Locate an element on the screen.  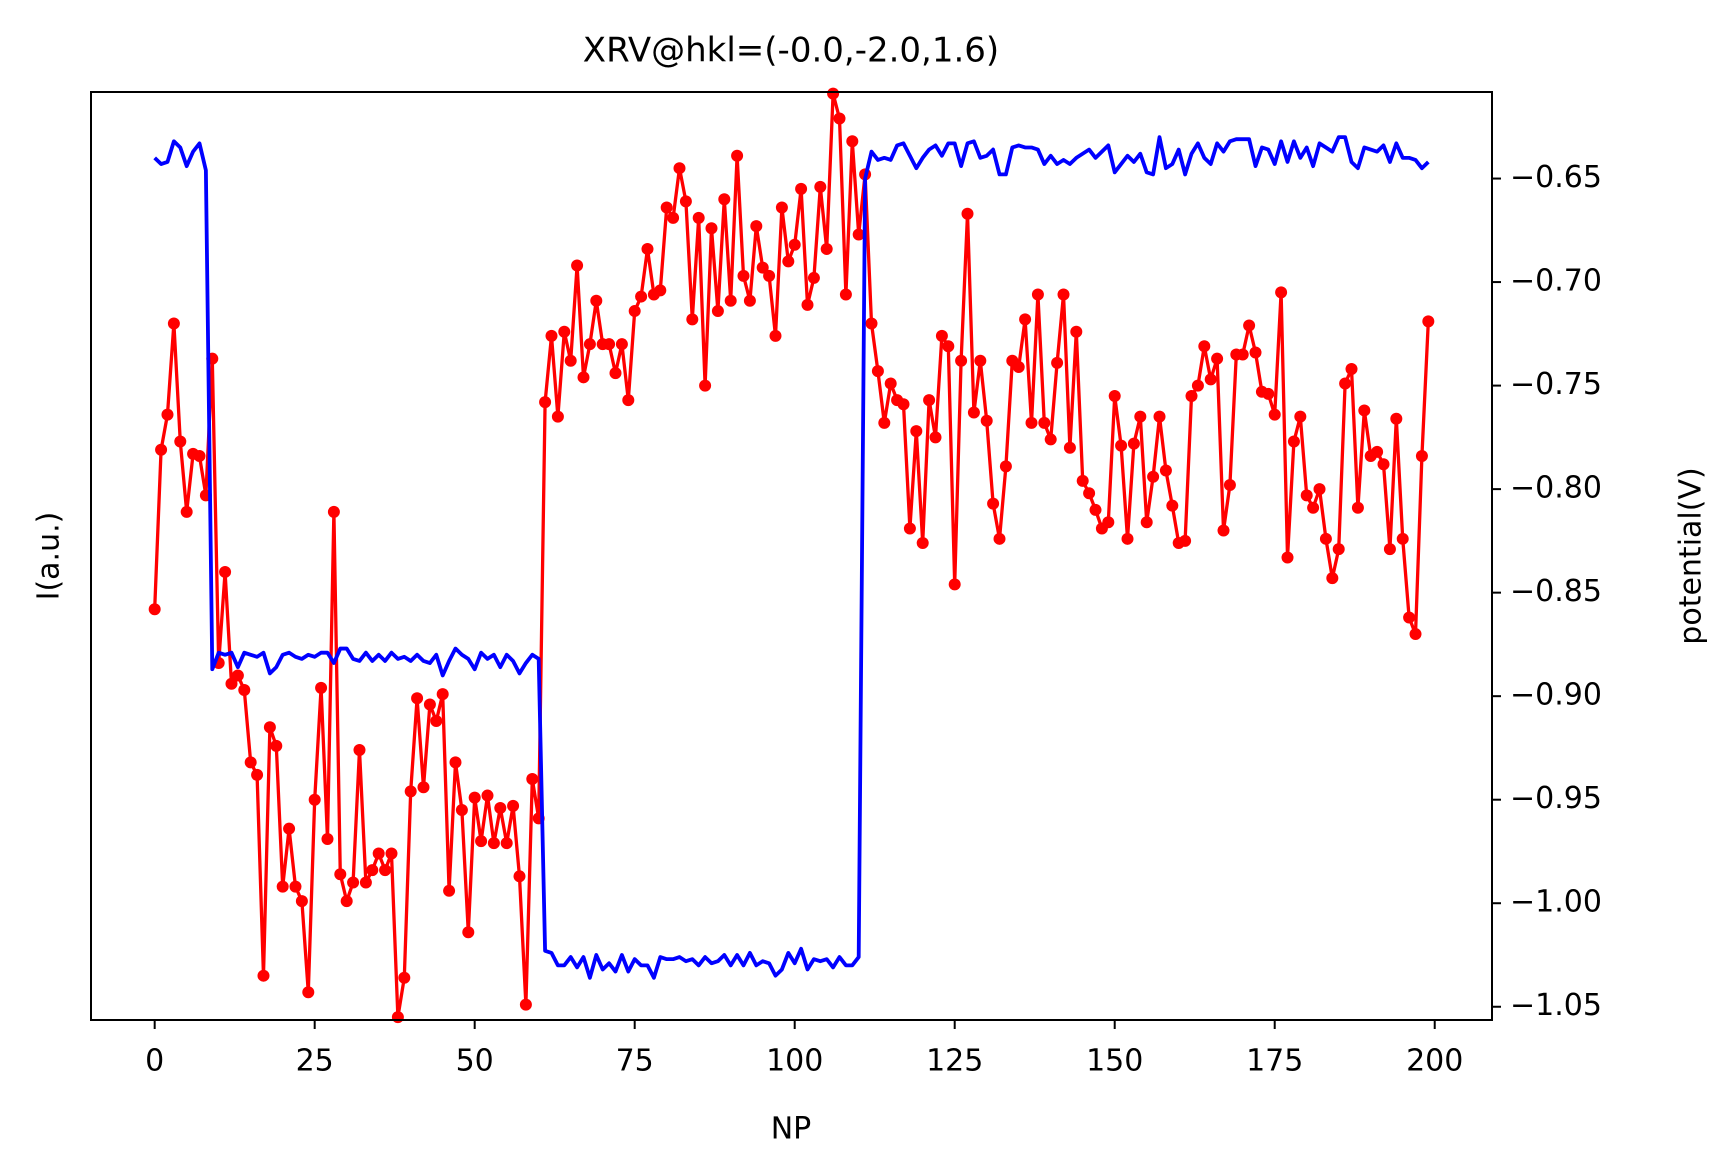
y2-tick-label: −0.70 is located at coordinates (1556, 281).